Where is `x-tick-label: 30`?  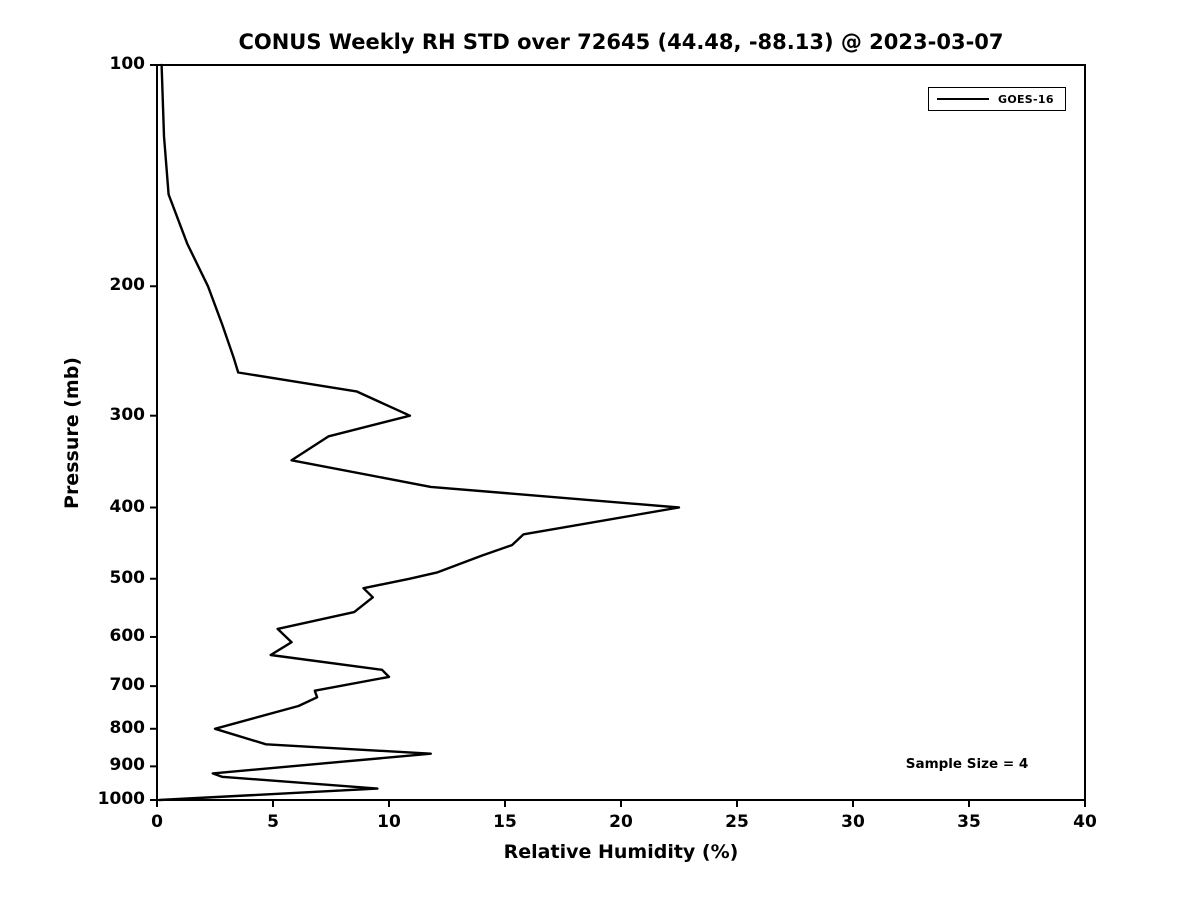
x-tick-label: 30 is located at coordinates (853, 822).